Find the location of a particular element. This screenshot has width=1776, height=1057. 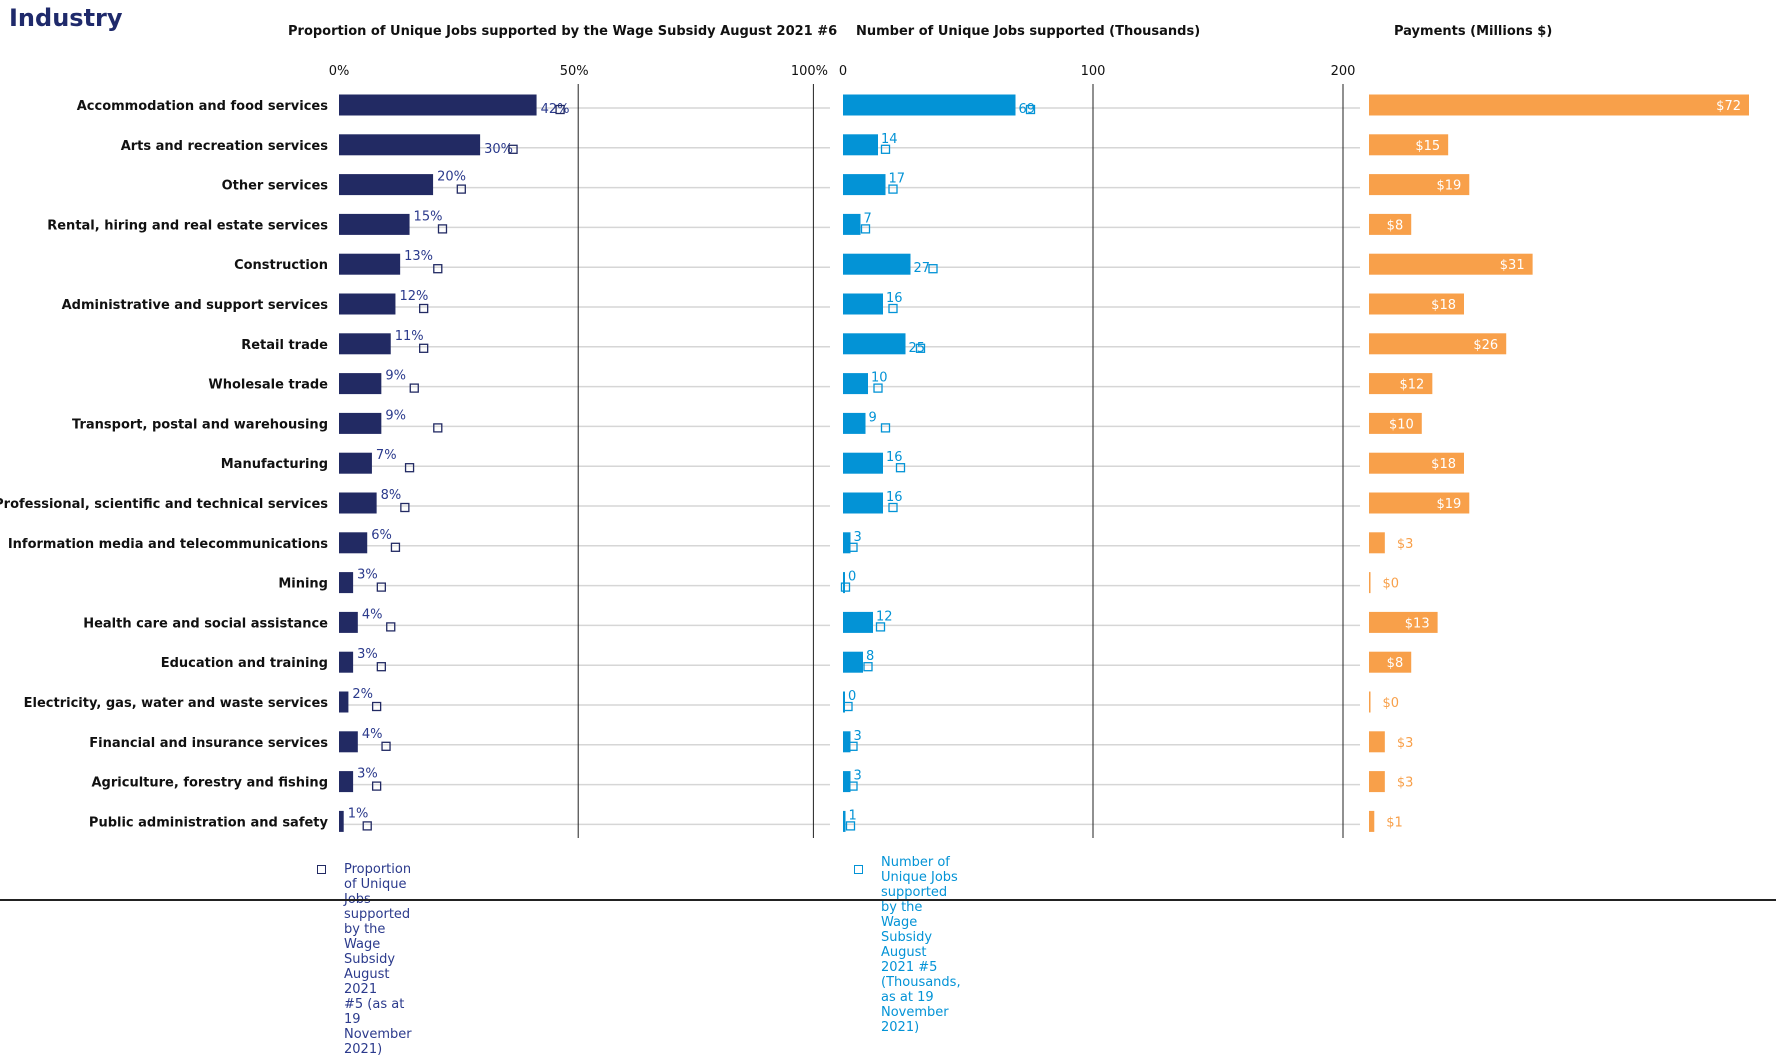

category-label: Agriculture, forestry and fishing is located at coordinates (210, 783).